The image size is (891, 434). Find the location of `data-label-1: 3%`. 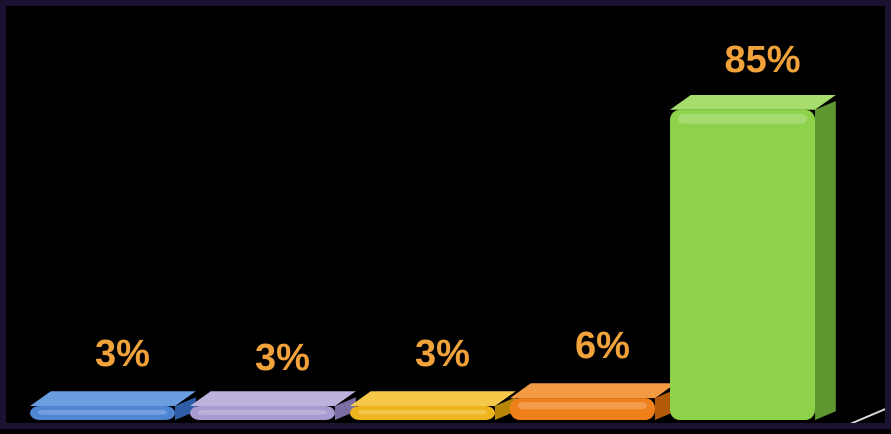

data-label-1: 3% is located at coordinates (122, 354).